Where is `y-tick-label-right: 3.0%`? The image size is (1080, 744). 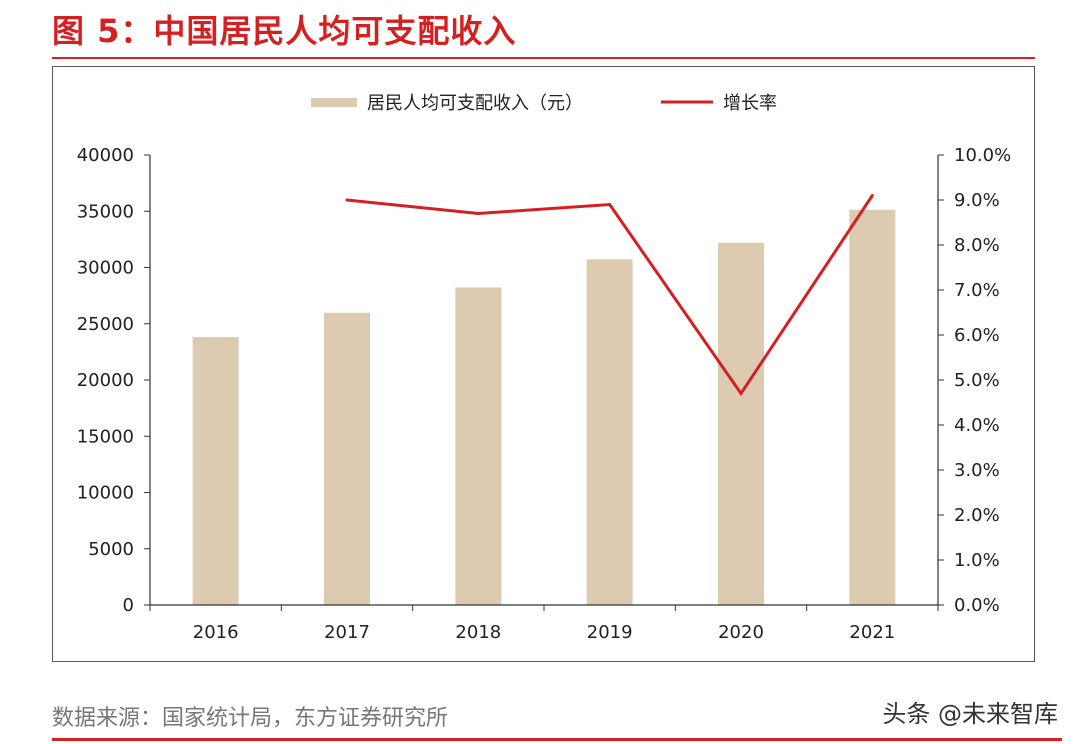 y-tick-label-right: 3.0% is located at coordinates (977, 470).